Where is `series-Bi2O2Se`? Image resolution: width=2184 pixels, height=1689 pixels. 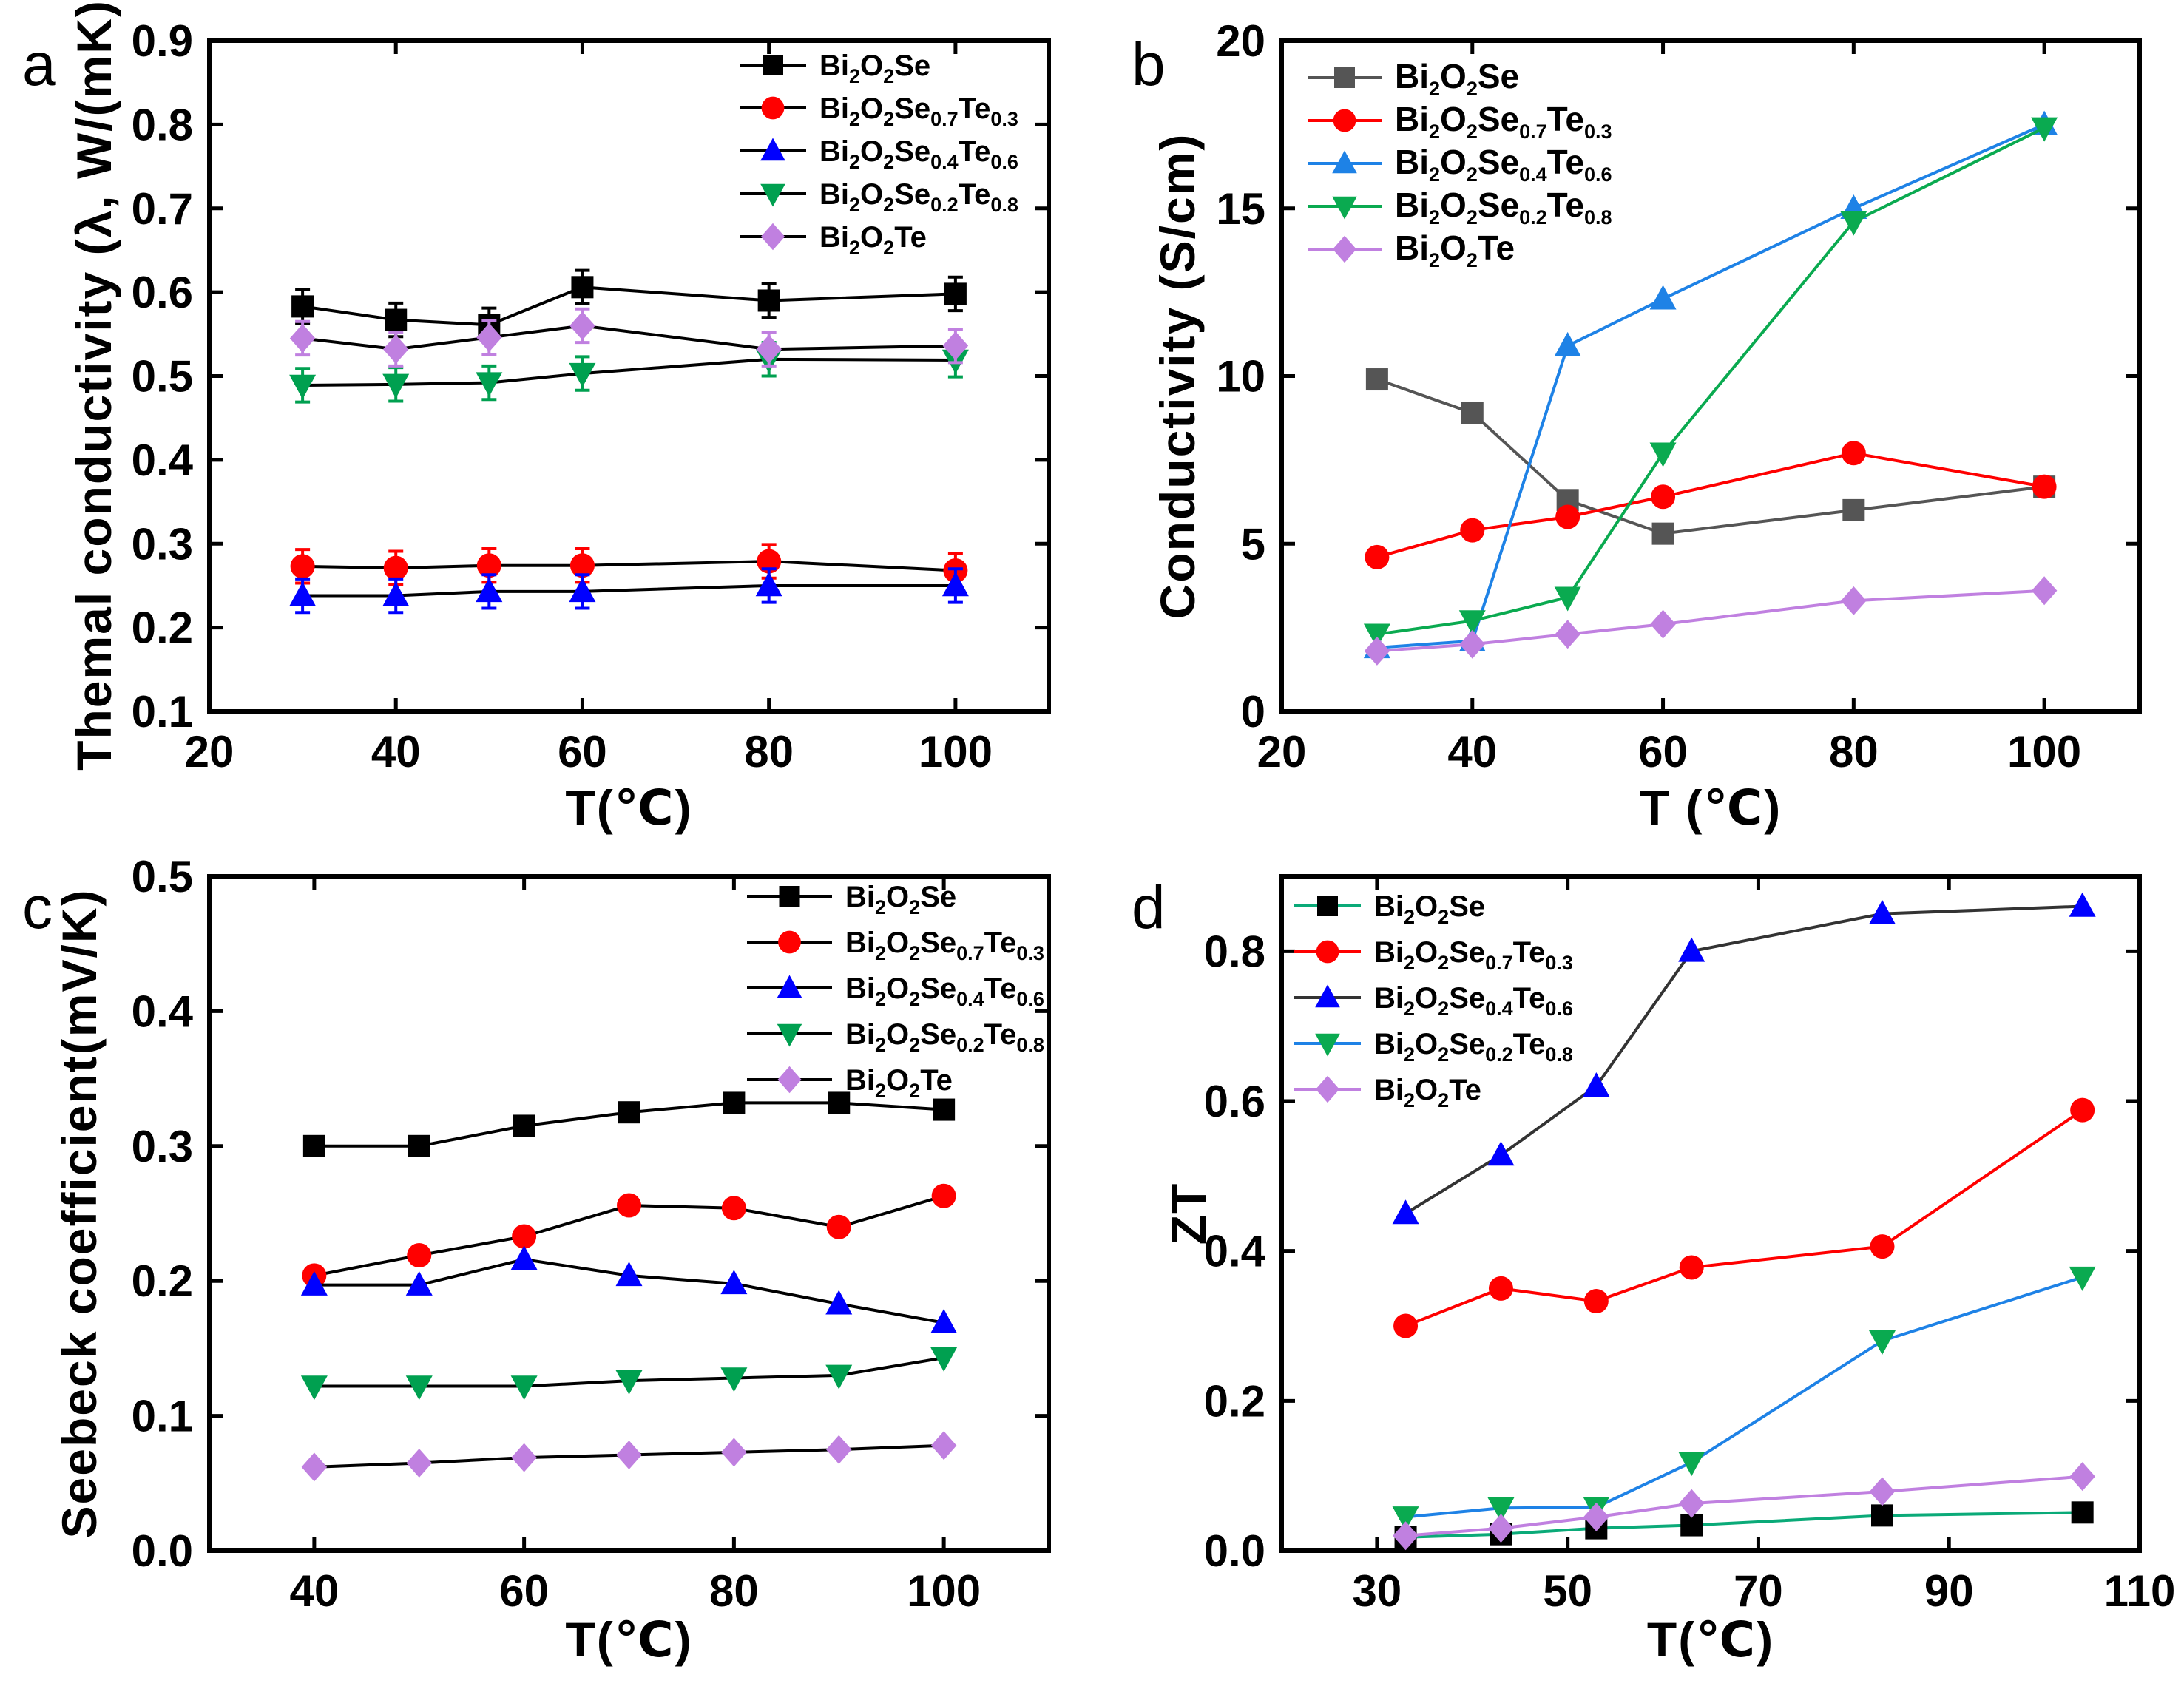
series-Bi2O2Se is located at coordinates (629, 1124).